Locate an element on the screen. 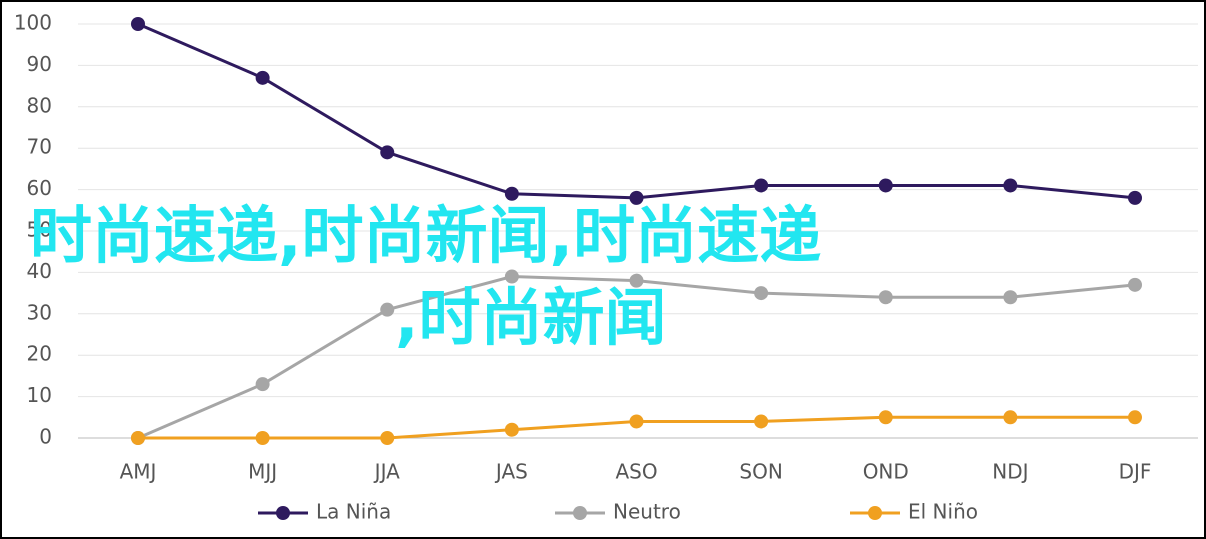 The height and width of the screenshot is (539, 1206). x-tick-label: OND is located at coordinates (886, 472).